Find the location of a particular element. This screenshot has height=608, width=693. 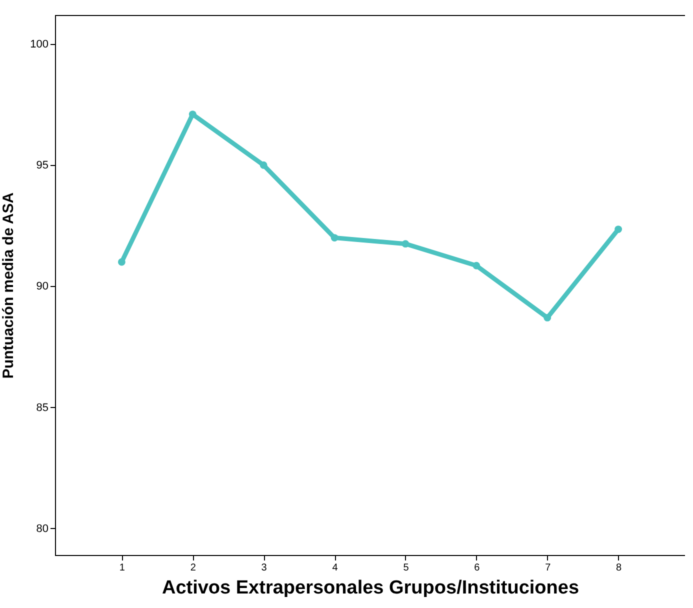

x-tick-label: 3 is located at coordinates (264, 568).